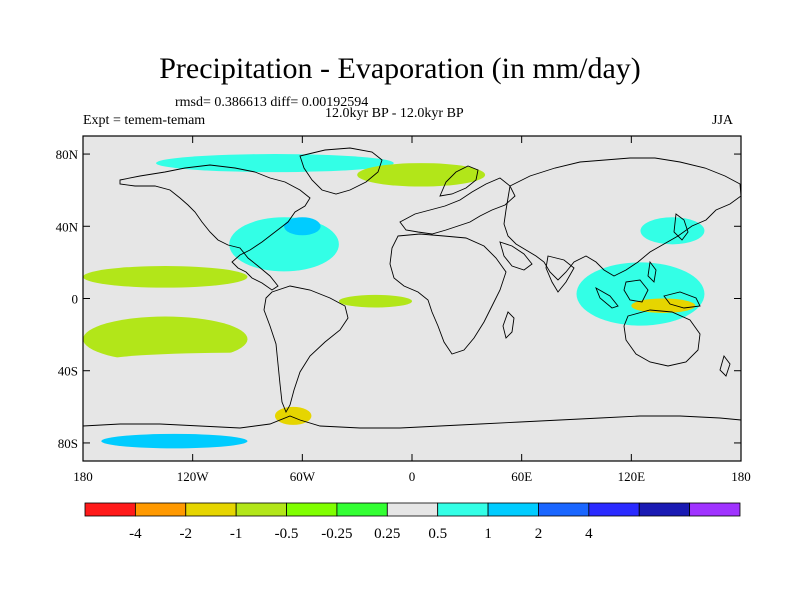 The width and height of the screenshot is (800, 600). What do you see at coordinates (723, 120) in the screenshot?
I see `season-label: JJA` at bounding box center [723, 120].